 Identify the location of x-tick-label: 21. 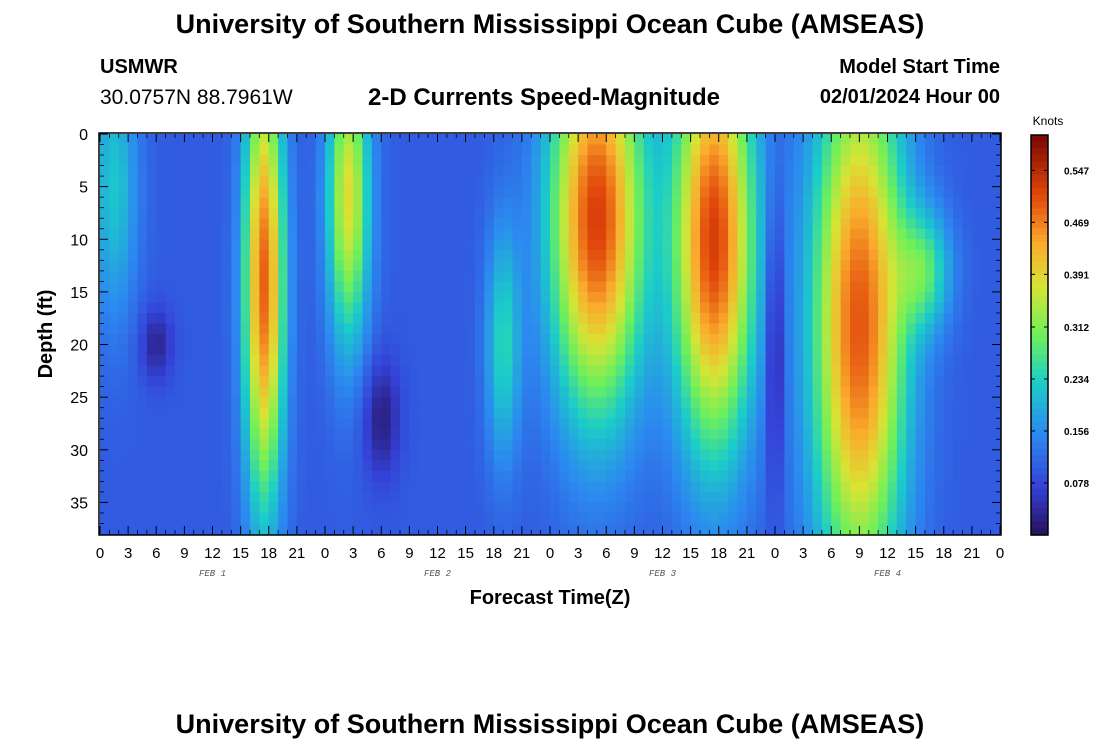
(297, 553).